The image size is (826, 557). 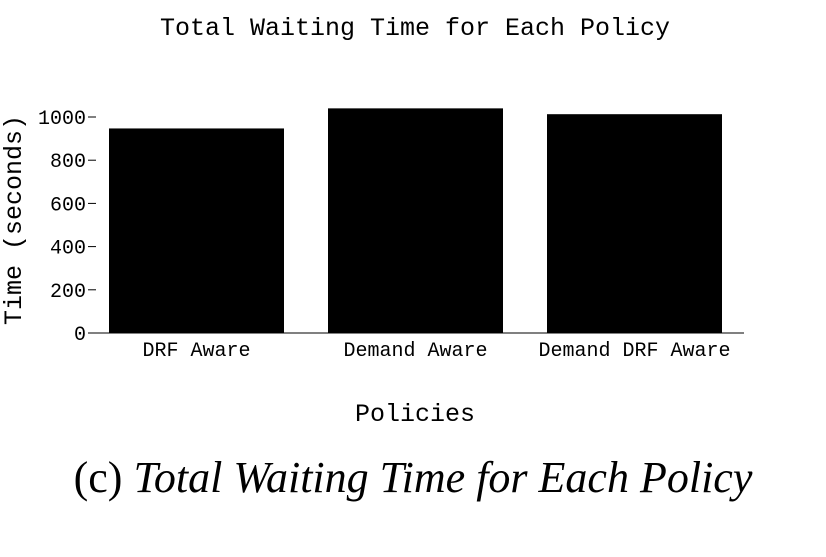 I want to click on y-tick-label: 200, so click(x=68, y=292).